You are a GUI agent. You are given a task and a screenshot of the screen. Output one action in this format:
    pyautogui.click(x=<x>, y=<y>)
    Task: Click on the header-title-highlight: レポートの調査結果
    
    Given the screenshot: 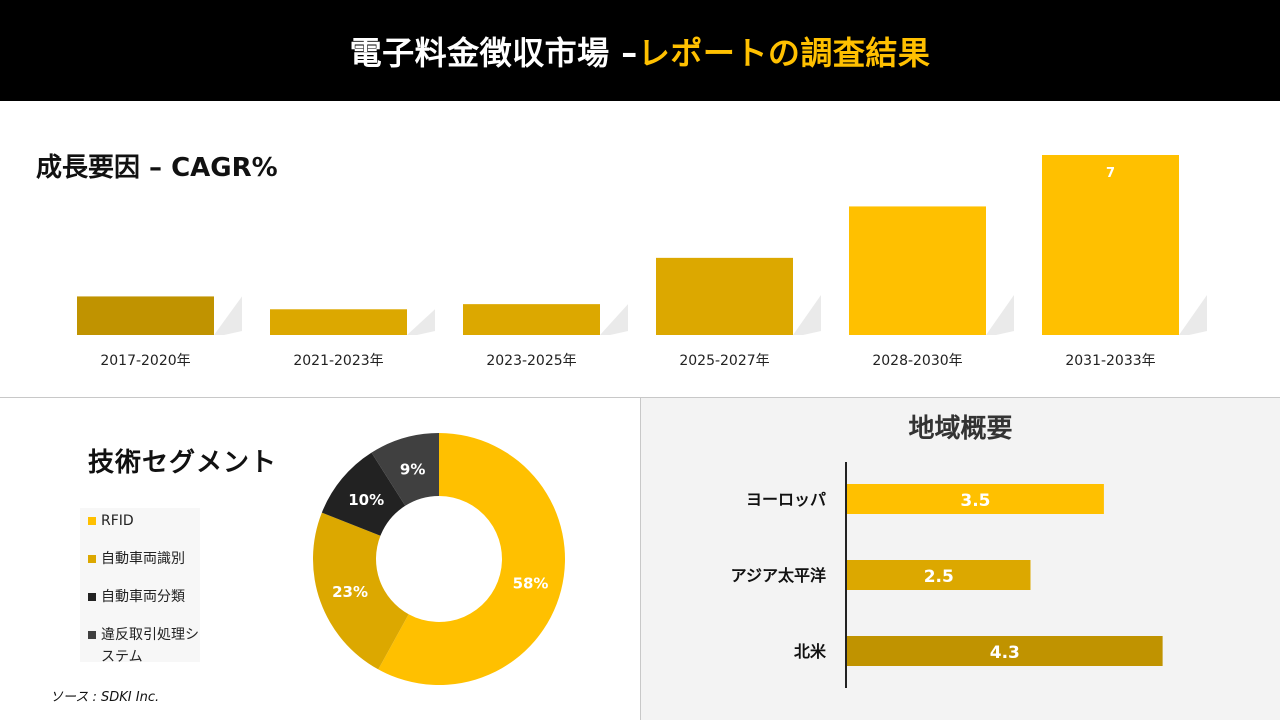 What is the action you would take?
    pyautogui.click(x=784, y=52)
    